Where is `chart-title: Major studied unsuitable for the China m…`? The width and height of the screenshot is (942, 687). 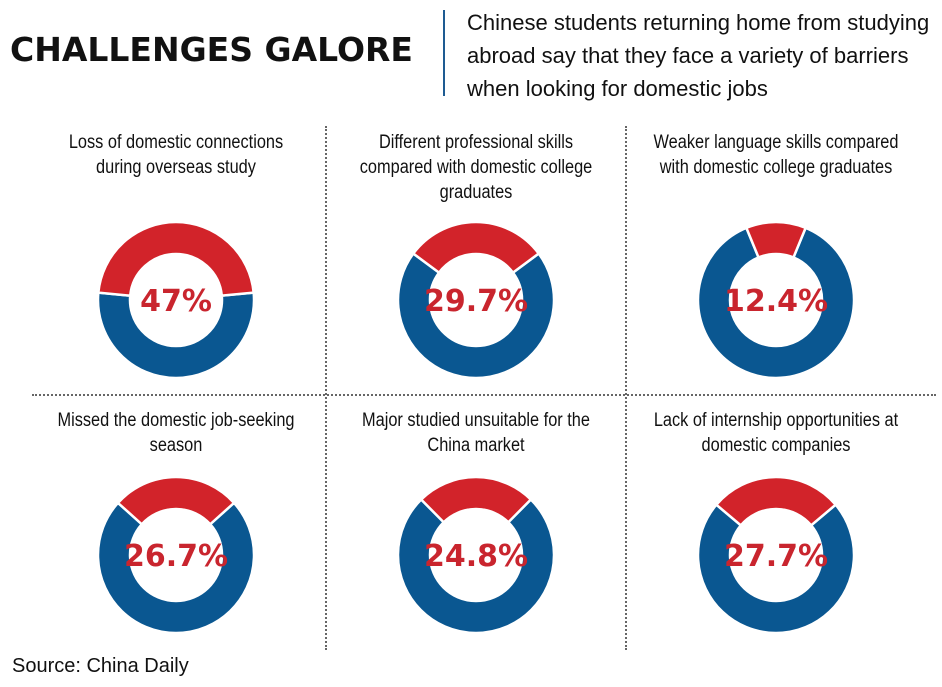
chart-title: Major studied unsuitable for the China m… is located at coordinates (475, 433).